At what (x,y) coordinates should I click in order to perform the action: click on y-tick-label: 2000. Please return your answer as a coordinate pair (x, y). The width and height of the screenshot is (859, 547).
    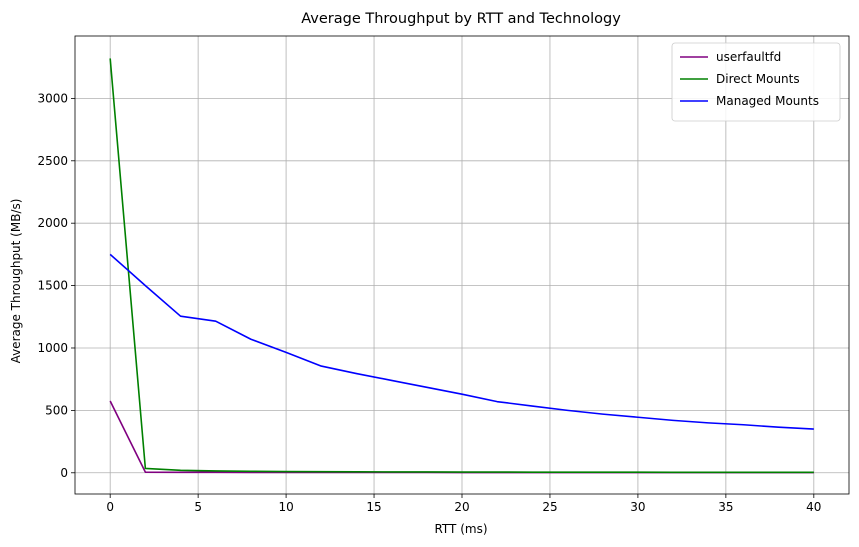
    Looking at the image, I should click on (52, 223).